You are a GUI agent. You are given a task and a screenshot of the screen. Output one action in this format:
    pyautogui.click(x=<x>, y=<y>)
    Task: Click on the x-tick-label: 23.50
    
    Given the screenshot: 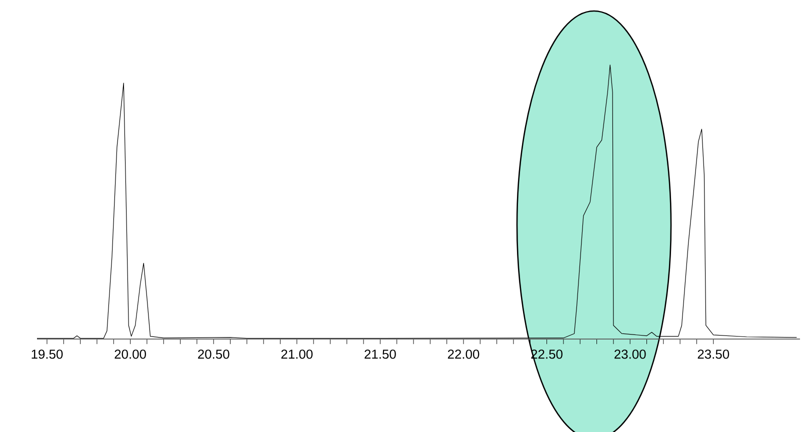 What is the action you would take?
    pyautogui.click(x=714, y=354)
    